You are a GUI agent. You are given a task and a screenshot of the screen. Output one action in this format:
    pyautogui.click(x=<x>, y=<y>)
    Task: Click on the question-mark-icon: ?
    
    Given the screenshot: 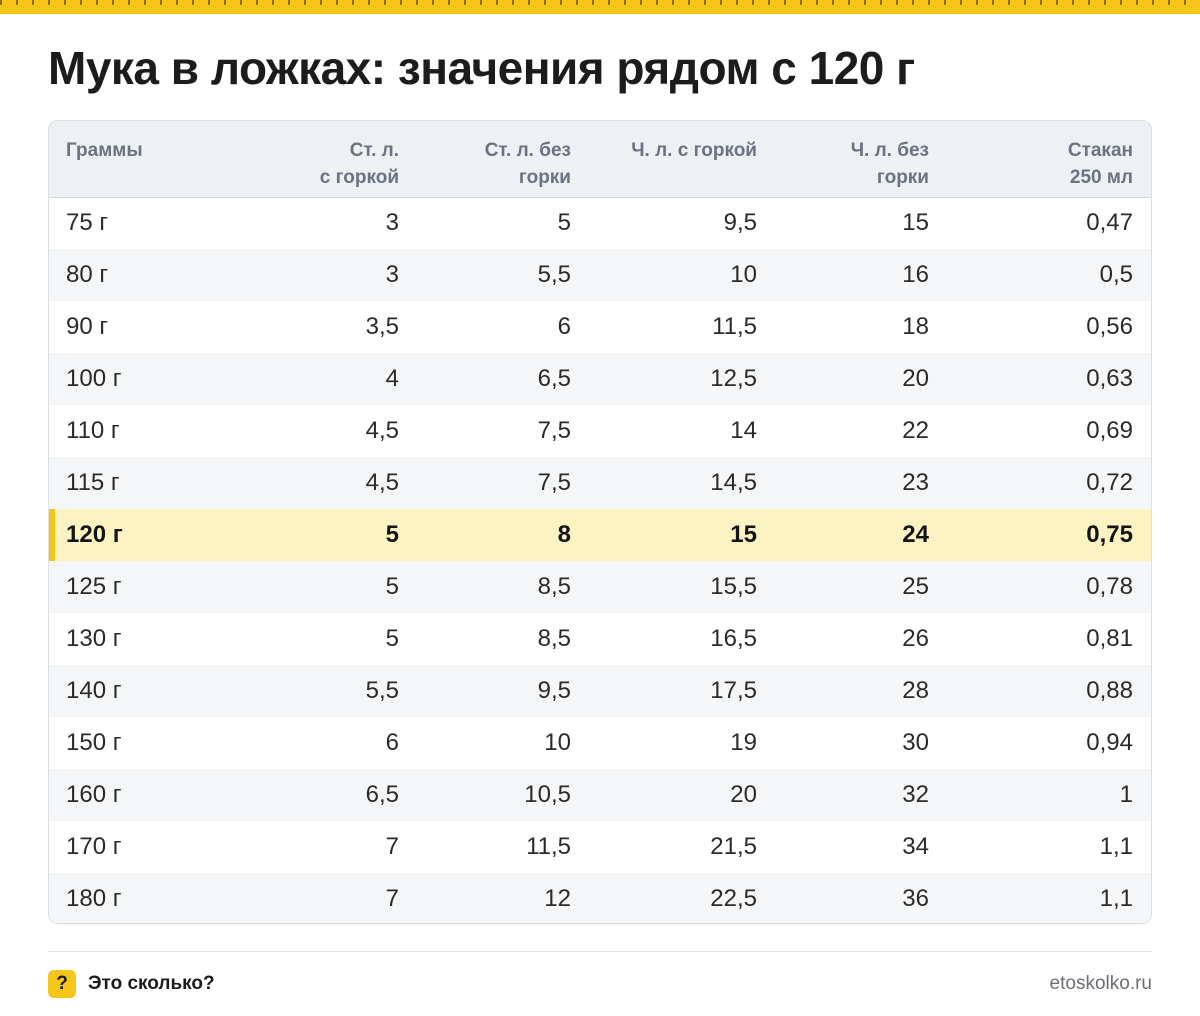 What is the action you would take?
    pyautogui.click(x=62, y=984)
    